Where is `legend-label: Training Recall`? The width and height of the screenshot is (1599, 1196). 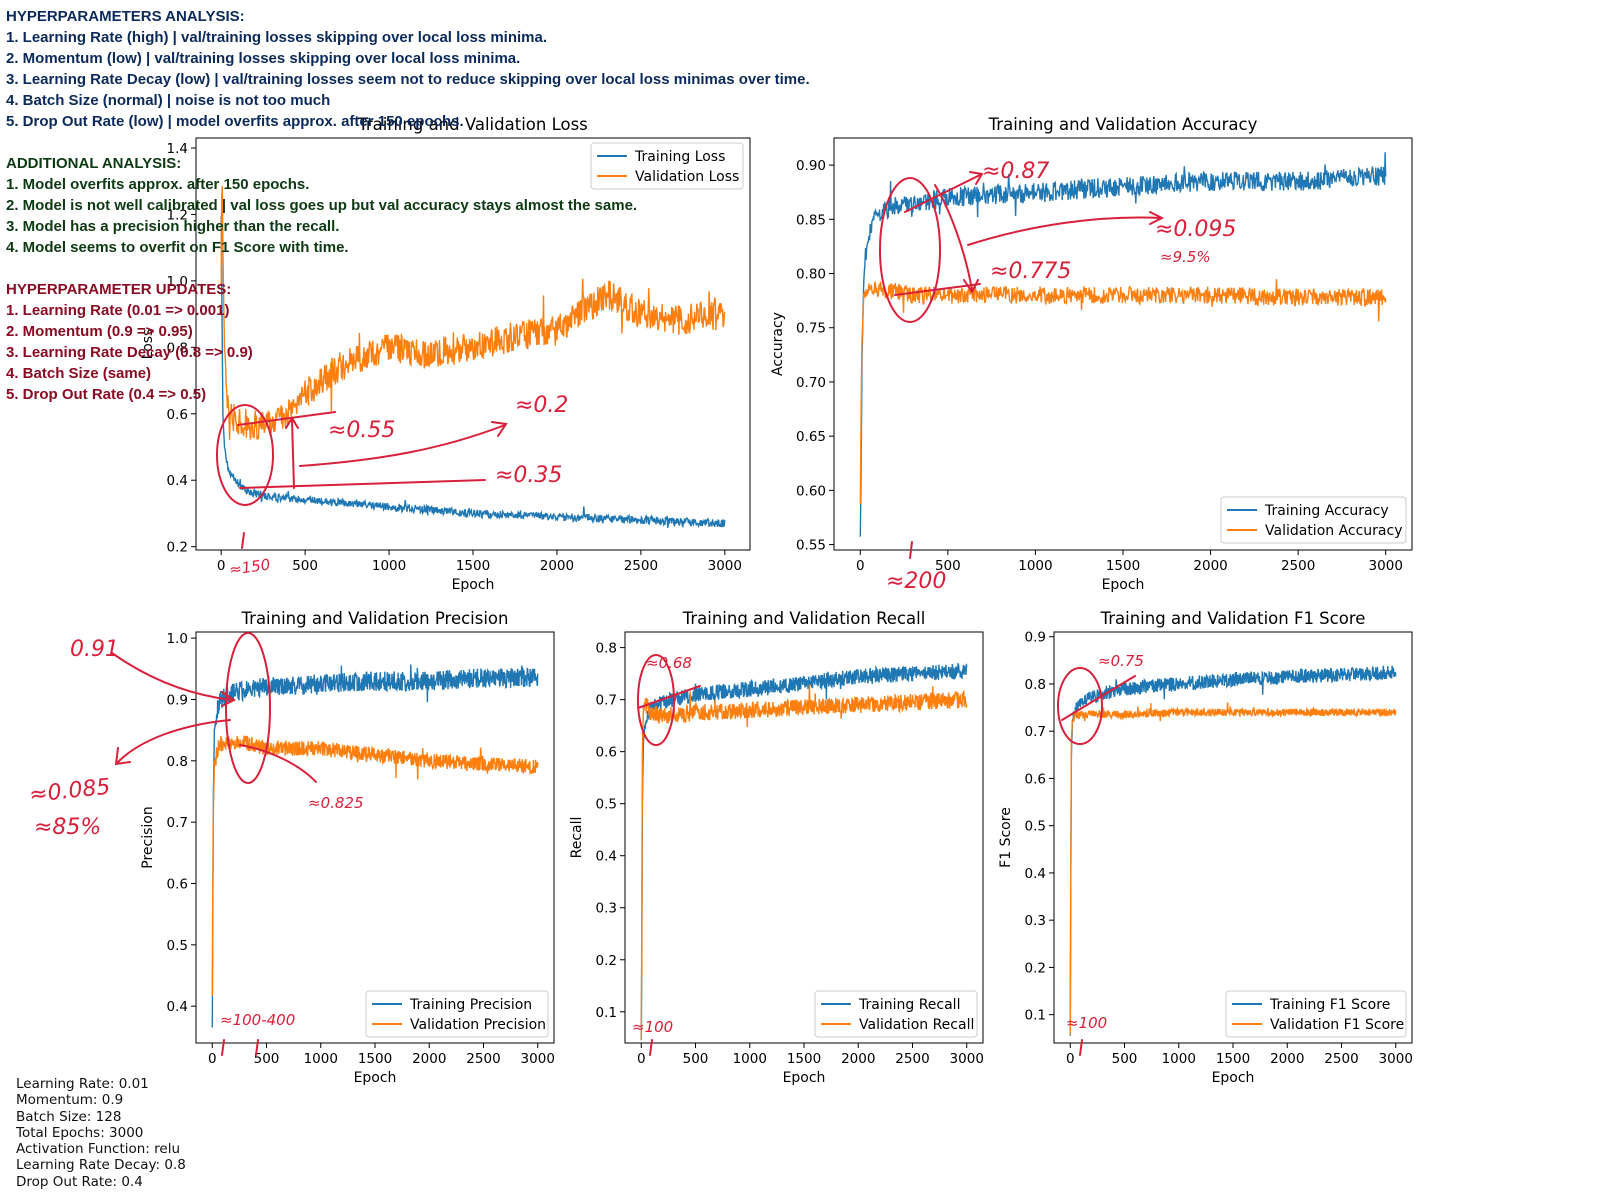 legend-label: Training Recall is located at coordinates (909, 1005).